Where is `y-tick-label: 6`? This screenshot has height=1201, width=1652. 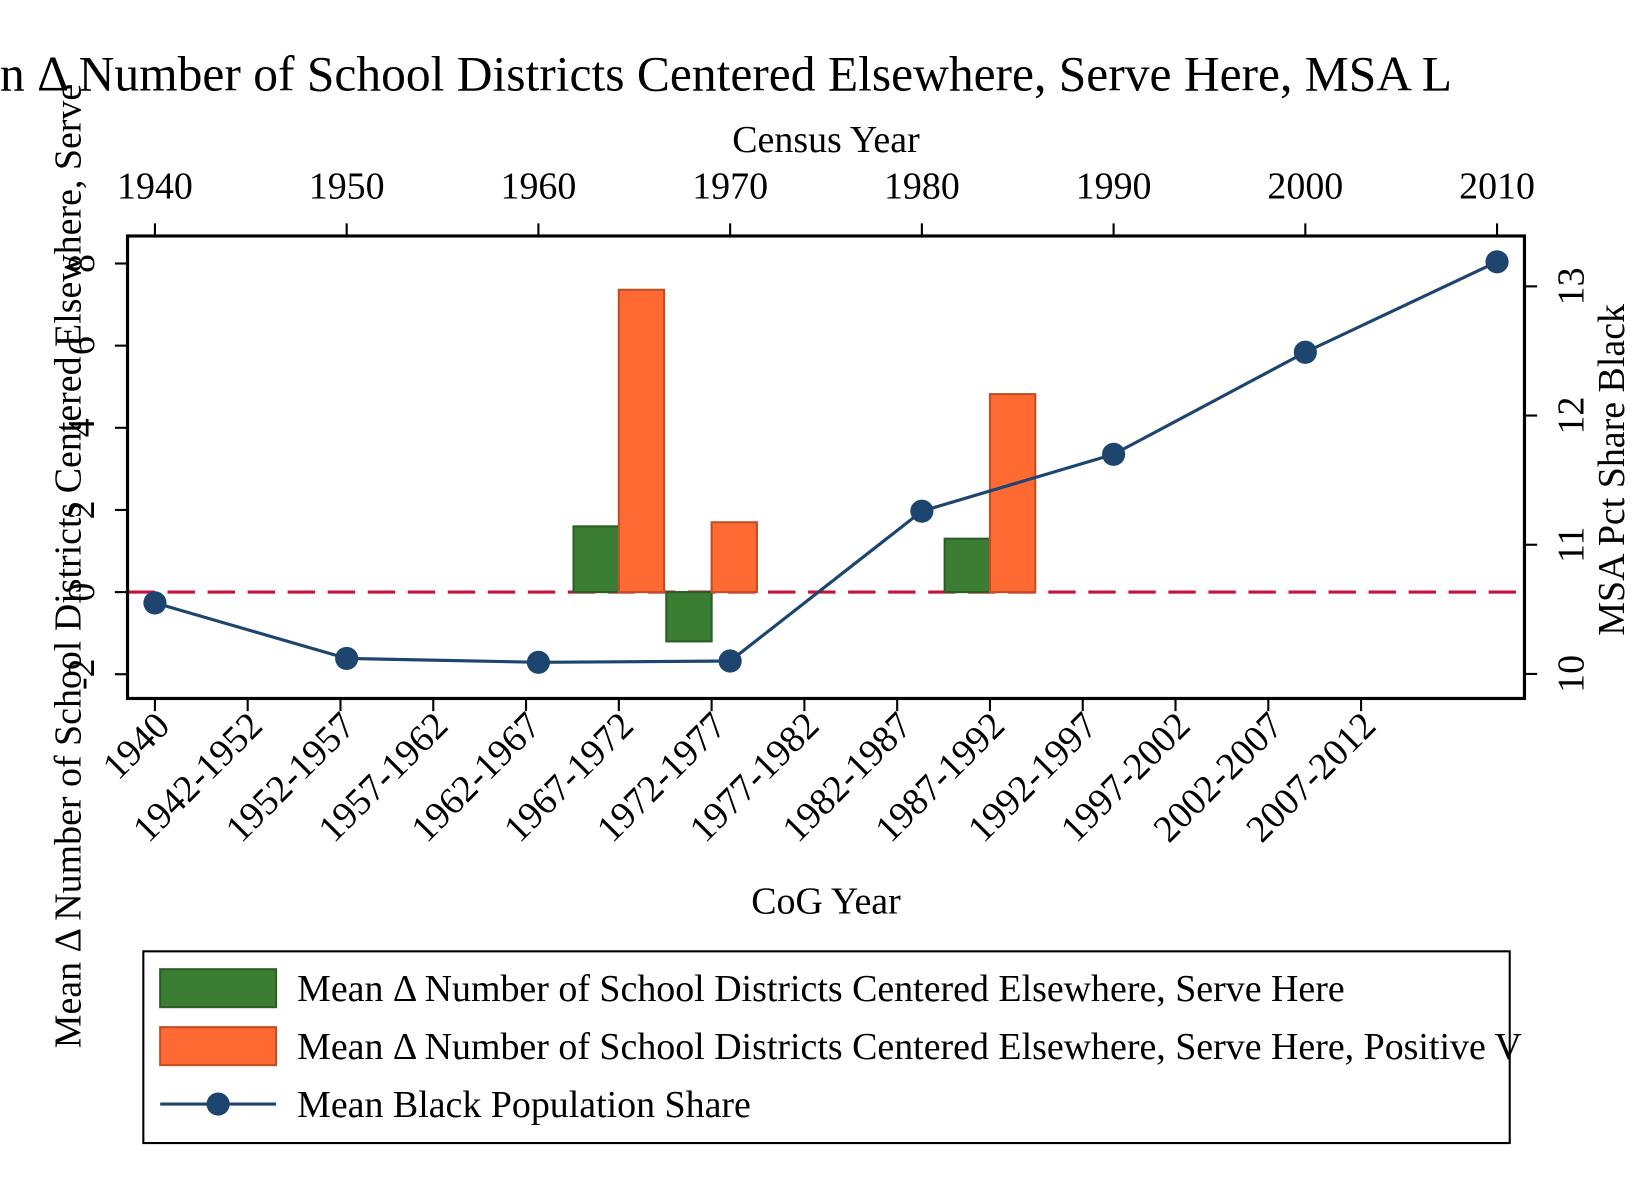 y-tick-label: 6 is located at coordinates (82, 345).